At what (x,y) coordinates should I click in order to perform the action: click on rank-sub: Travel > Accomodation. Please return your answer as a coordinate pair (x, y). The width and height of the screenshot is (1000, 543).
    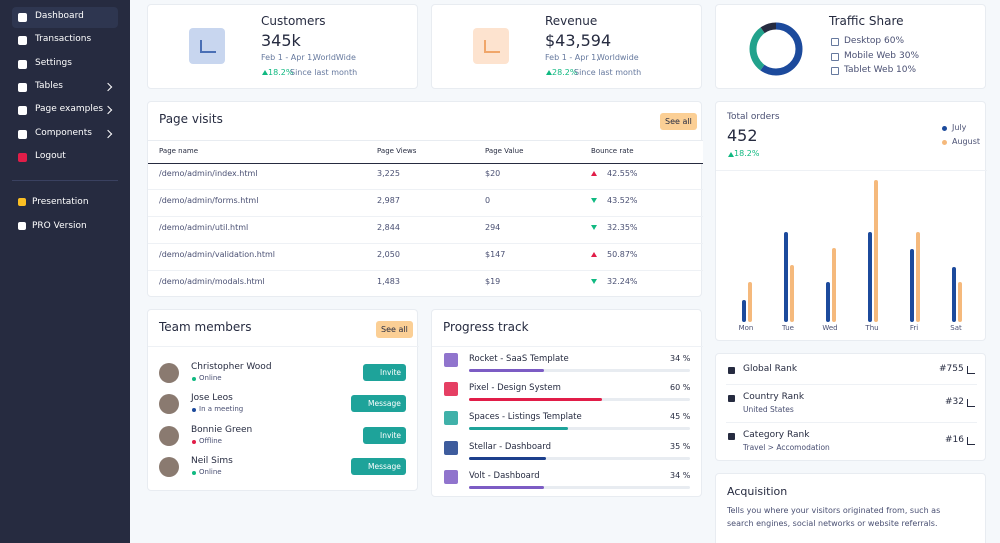
    Looking at the image, I should click on (786, 447).